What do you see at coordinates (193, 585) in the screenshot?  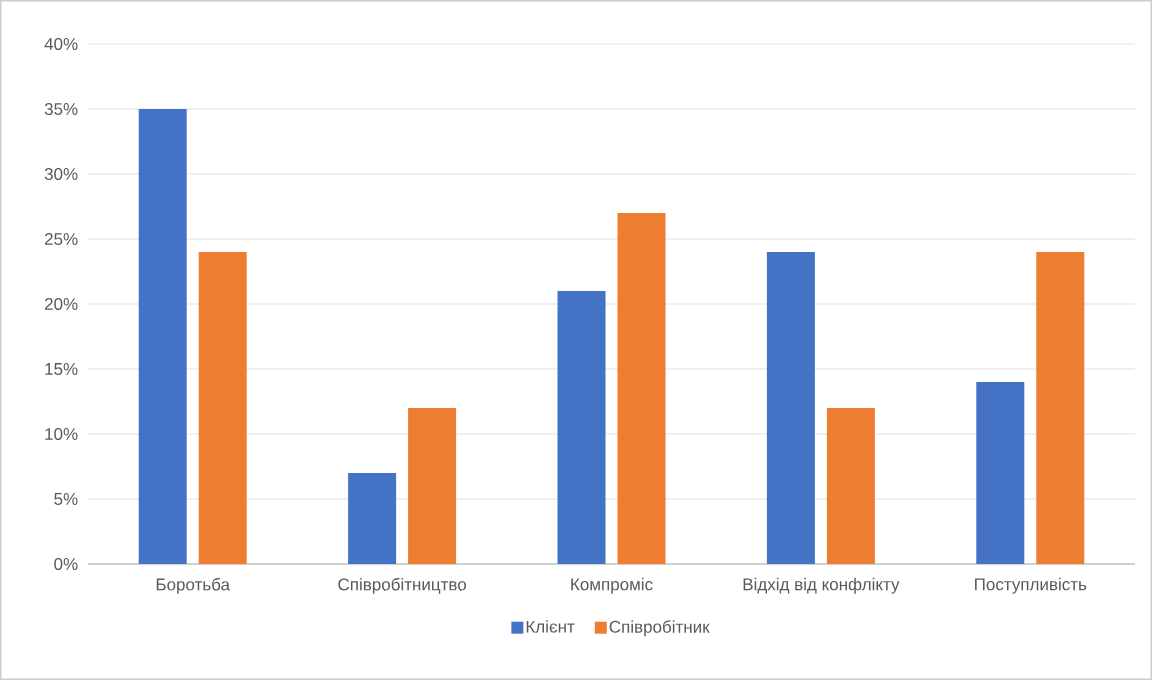 I see `x-tick-label: Боротьба` at bounding box center [193, 585].